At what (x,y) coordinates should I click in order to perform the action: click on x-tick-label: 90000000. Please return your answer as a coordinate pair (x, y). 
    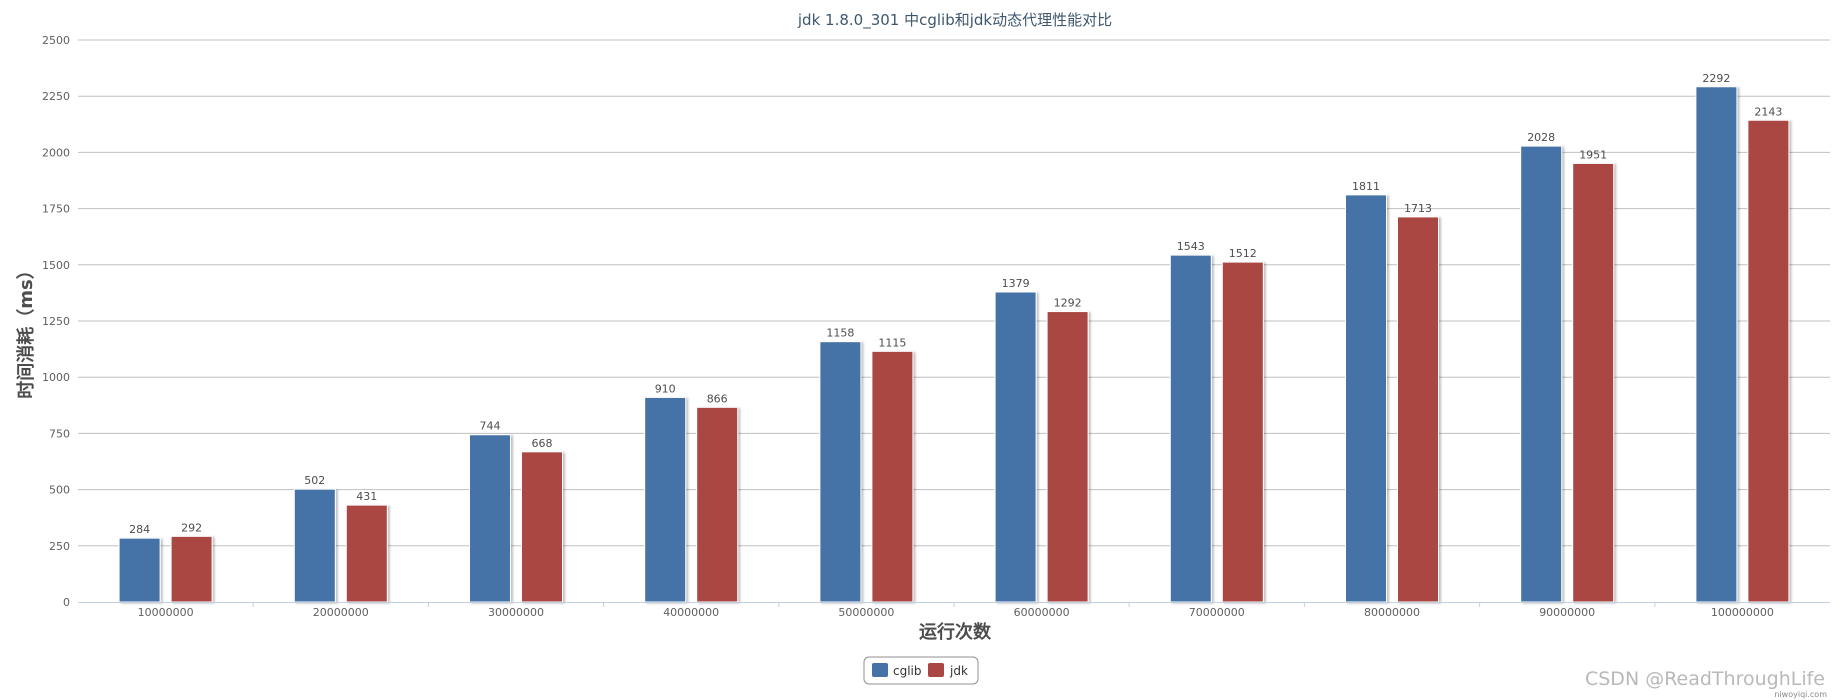
    Looking at the image, I should click on (1567, 612).